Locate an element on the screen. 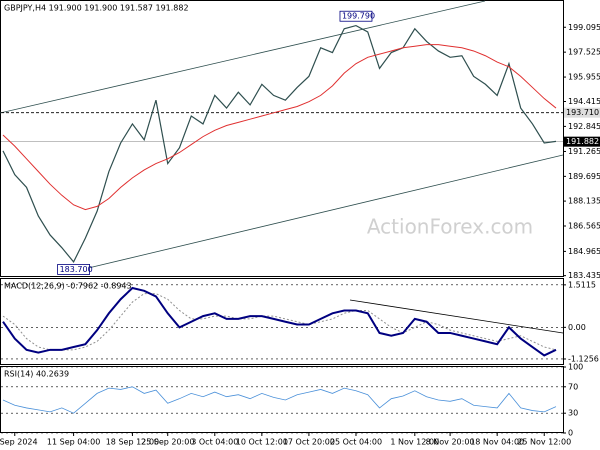  y-tick-label: 191.265 is located at coordinates (584, 151).